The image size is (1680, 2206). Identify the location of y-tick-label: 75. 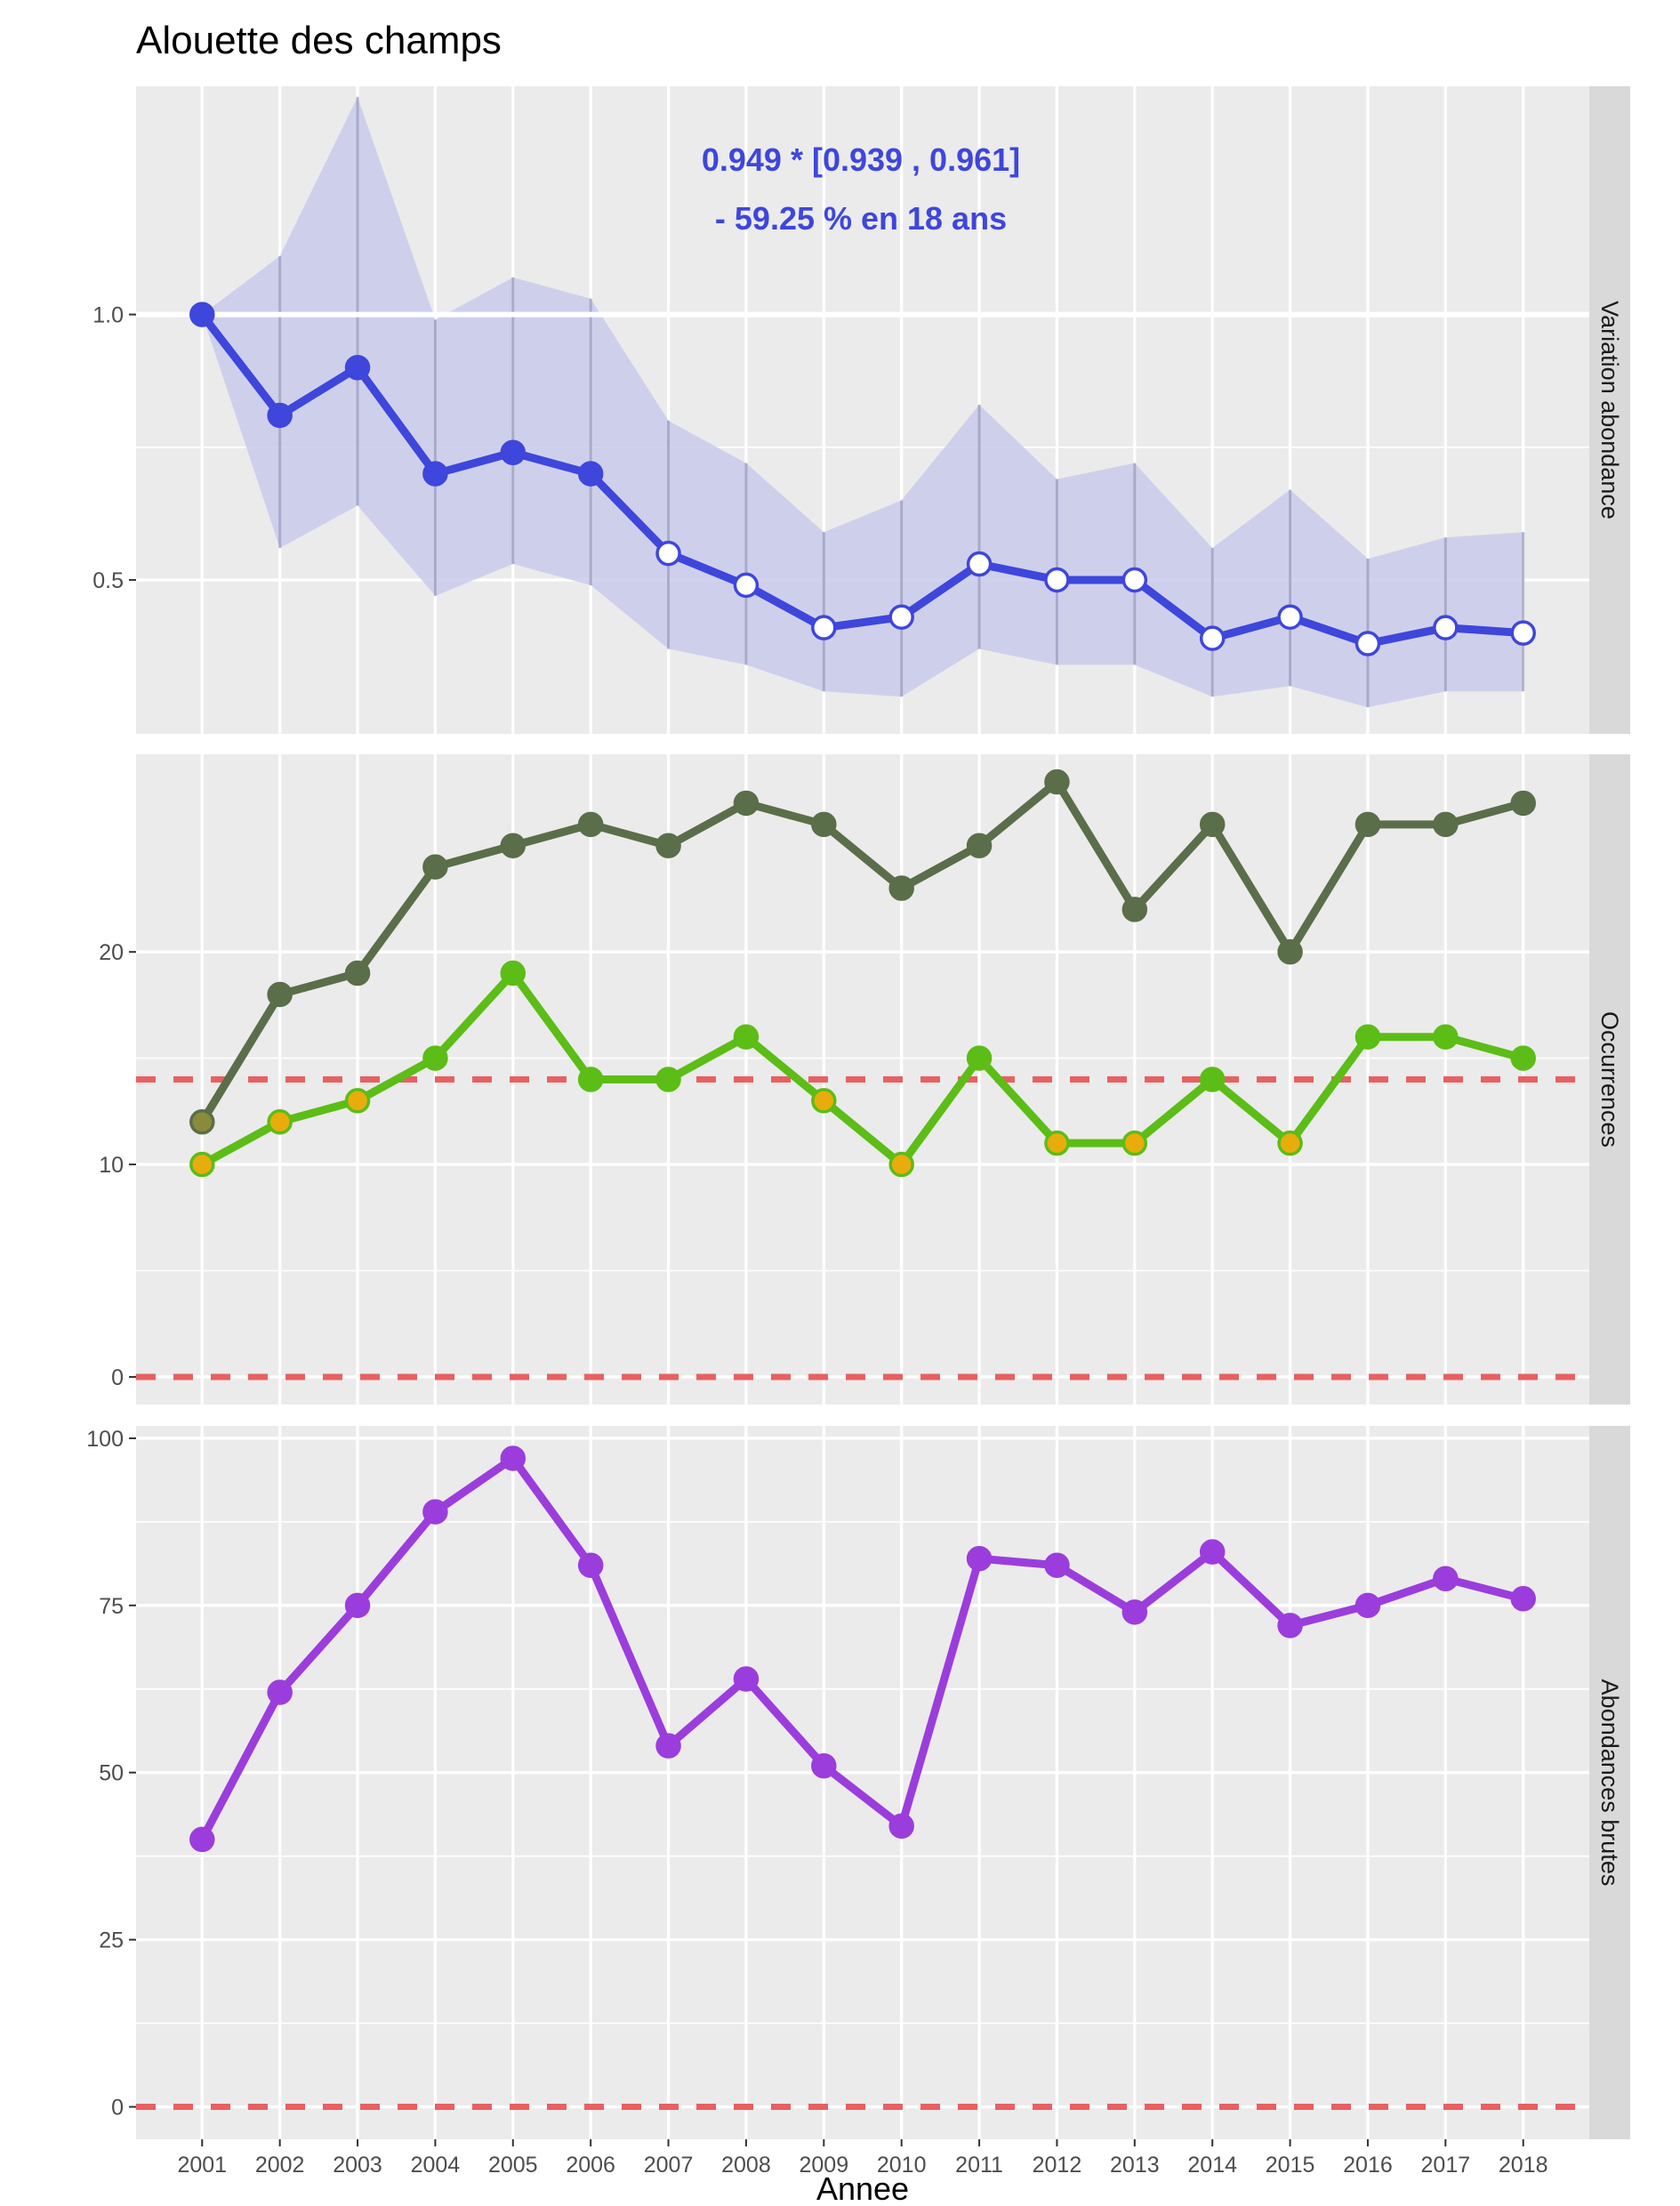
(111, 1606).